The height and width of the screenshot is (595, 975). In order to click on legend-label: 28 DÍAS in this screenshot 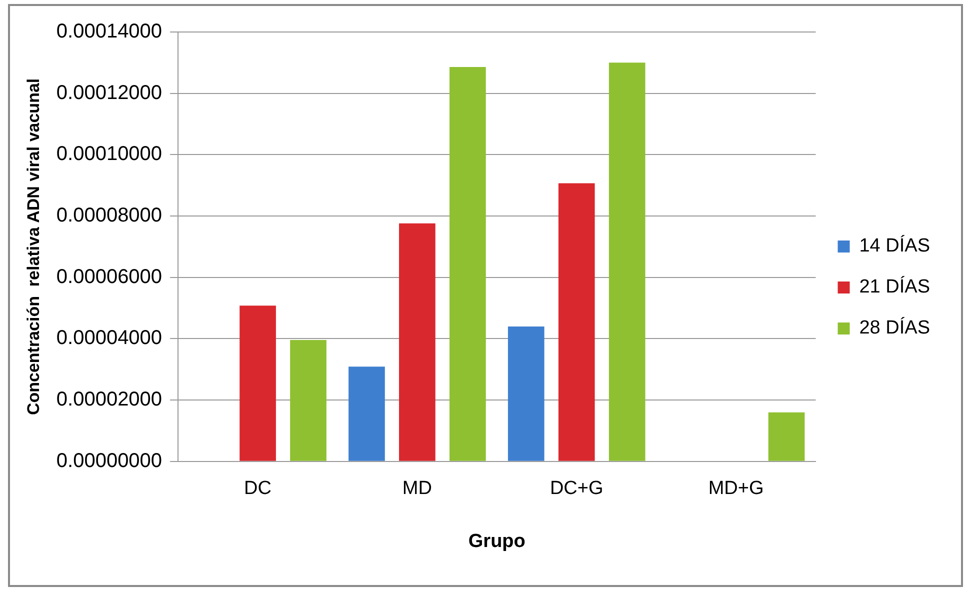, I will do `click(894, 327)`.